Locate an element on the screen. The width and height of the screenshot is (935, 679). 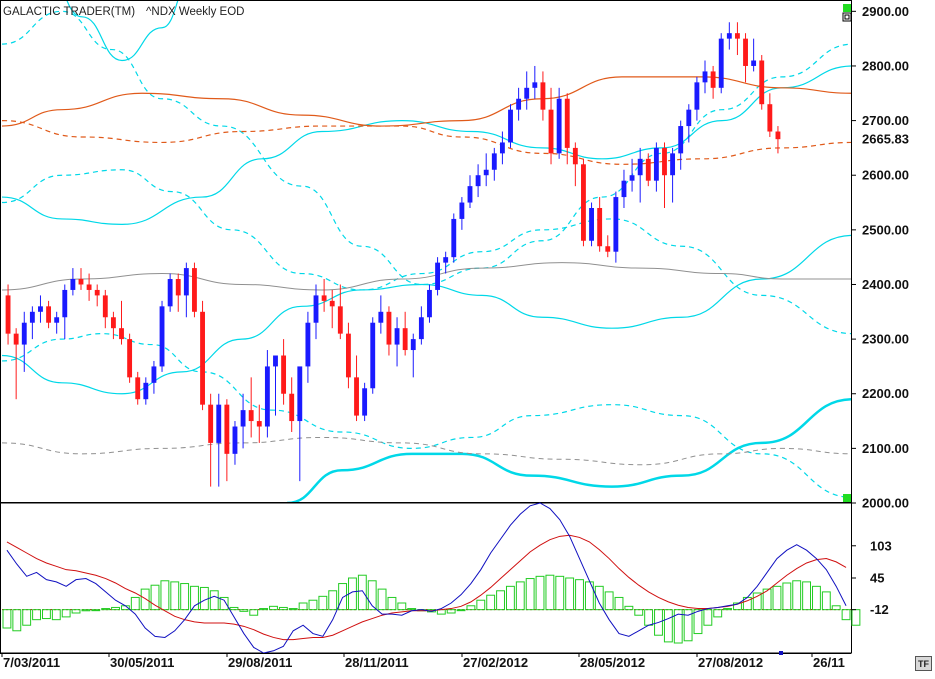
macd-tick-label: 103 is located at coordinates (881, 545).